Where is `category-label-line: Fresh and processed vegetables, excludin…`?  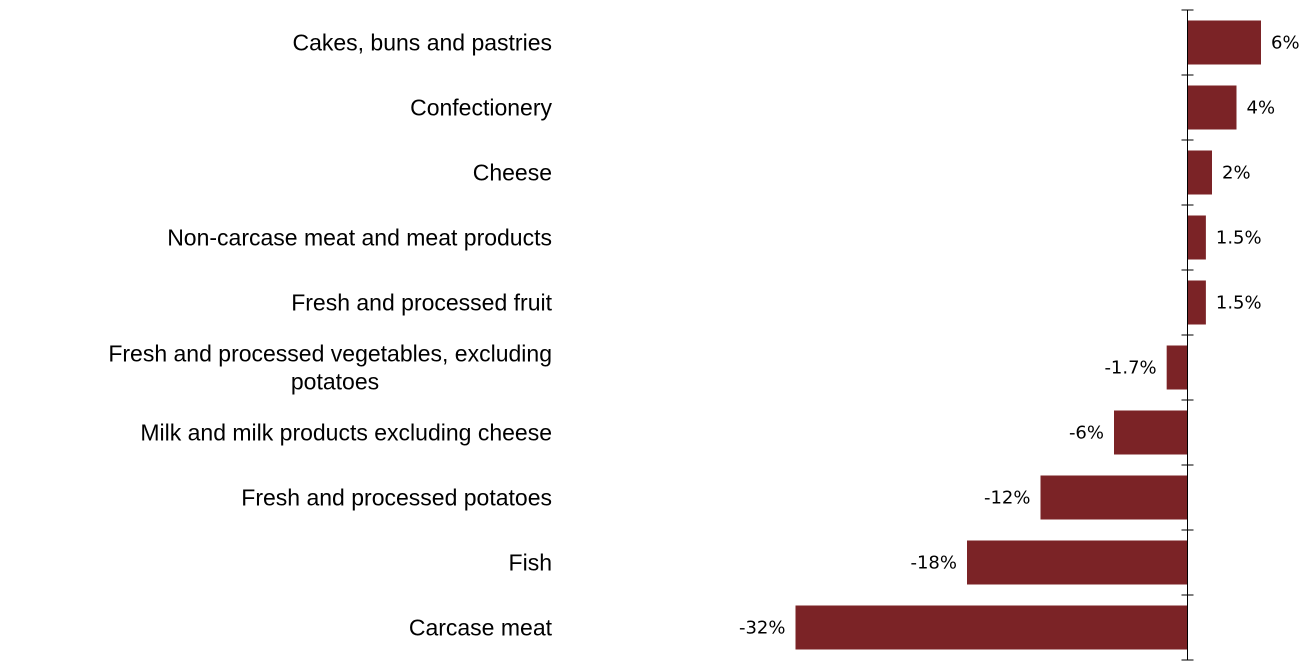 category-label-line: Fresh and processed vegetables, excludin… is located at coordinates (330, 354).